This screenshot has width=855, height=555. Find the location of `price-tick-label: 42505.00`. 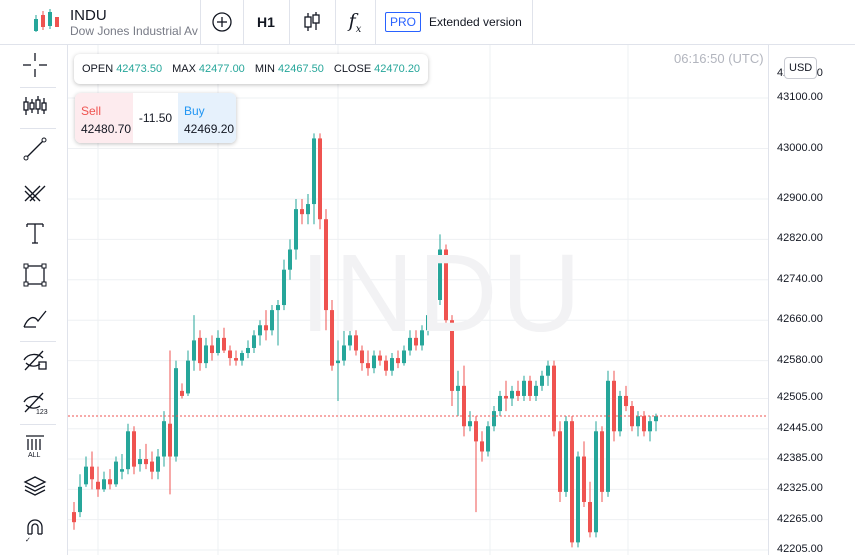

price-tick-label: 42505.00 is located at coordinates (800, 397).